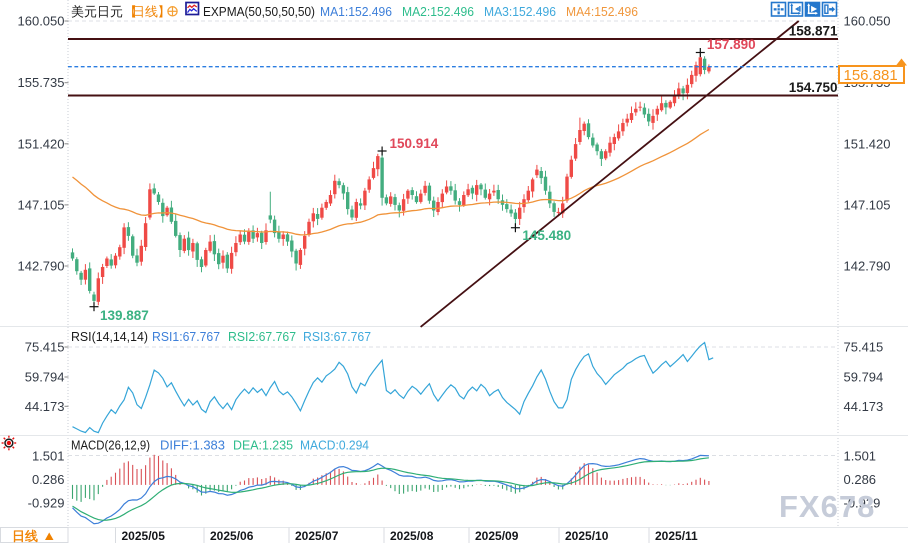 This screenshot has height=548, width=908. What do you see at coordinates (259, 11) in the screenshot?
I see `svg-text: EXPMA(50,50,50,50)` at bounding box center [259, 11].